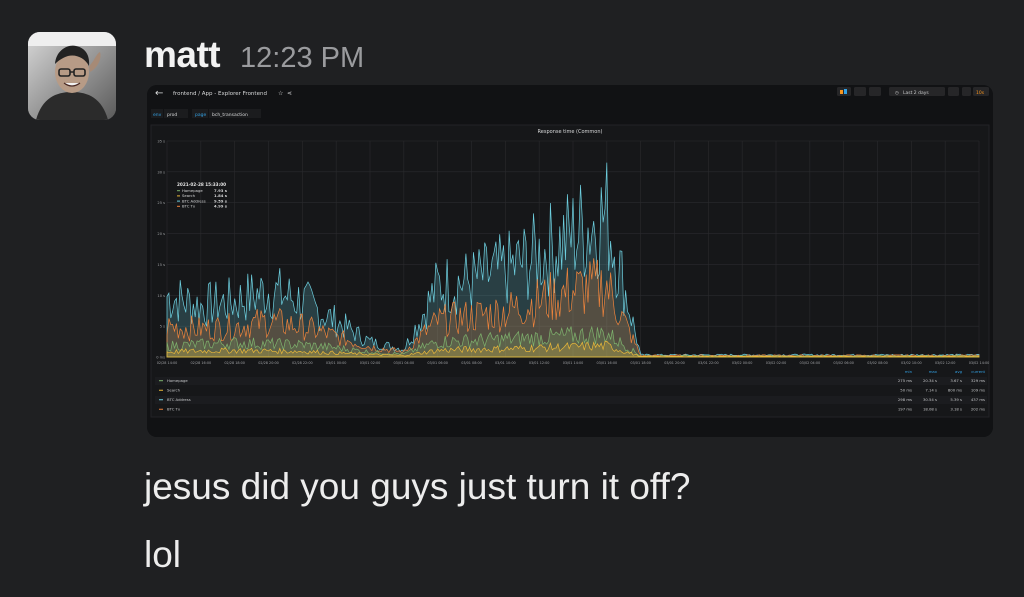 This screenshot has height=597, width=1024. What do you see at coordinates (201, 363) in the screenshot?
I see `x-tick-label: 02/28 16:00` at bounding box center [201, 363].